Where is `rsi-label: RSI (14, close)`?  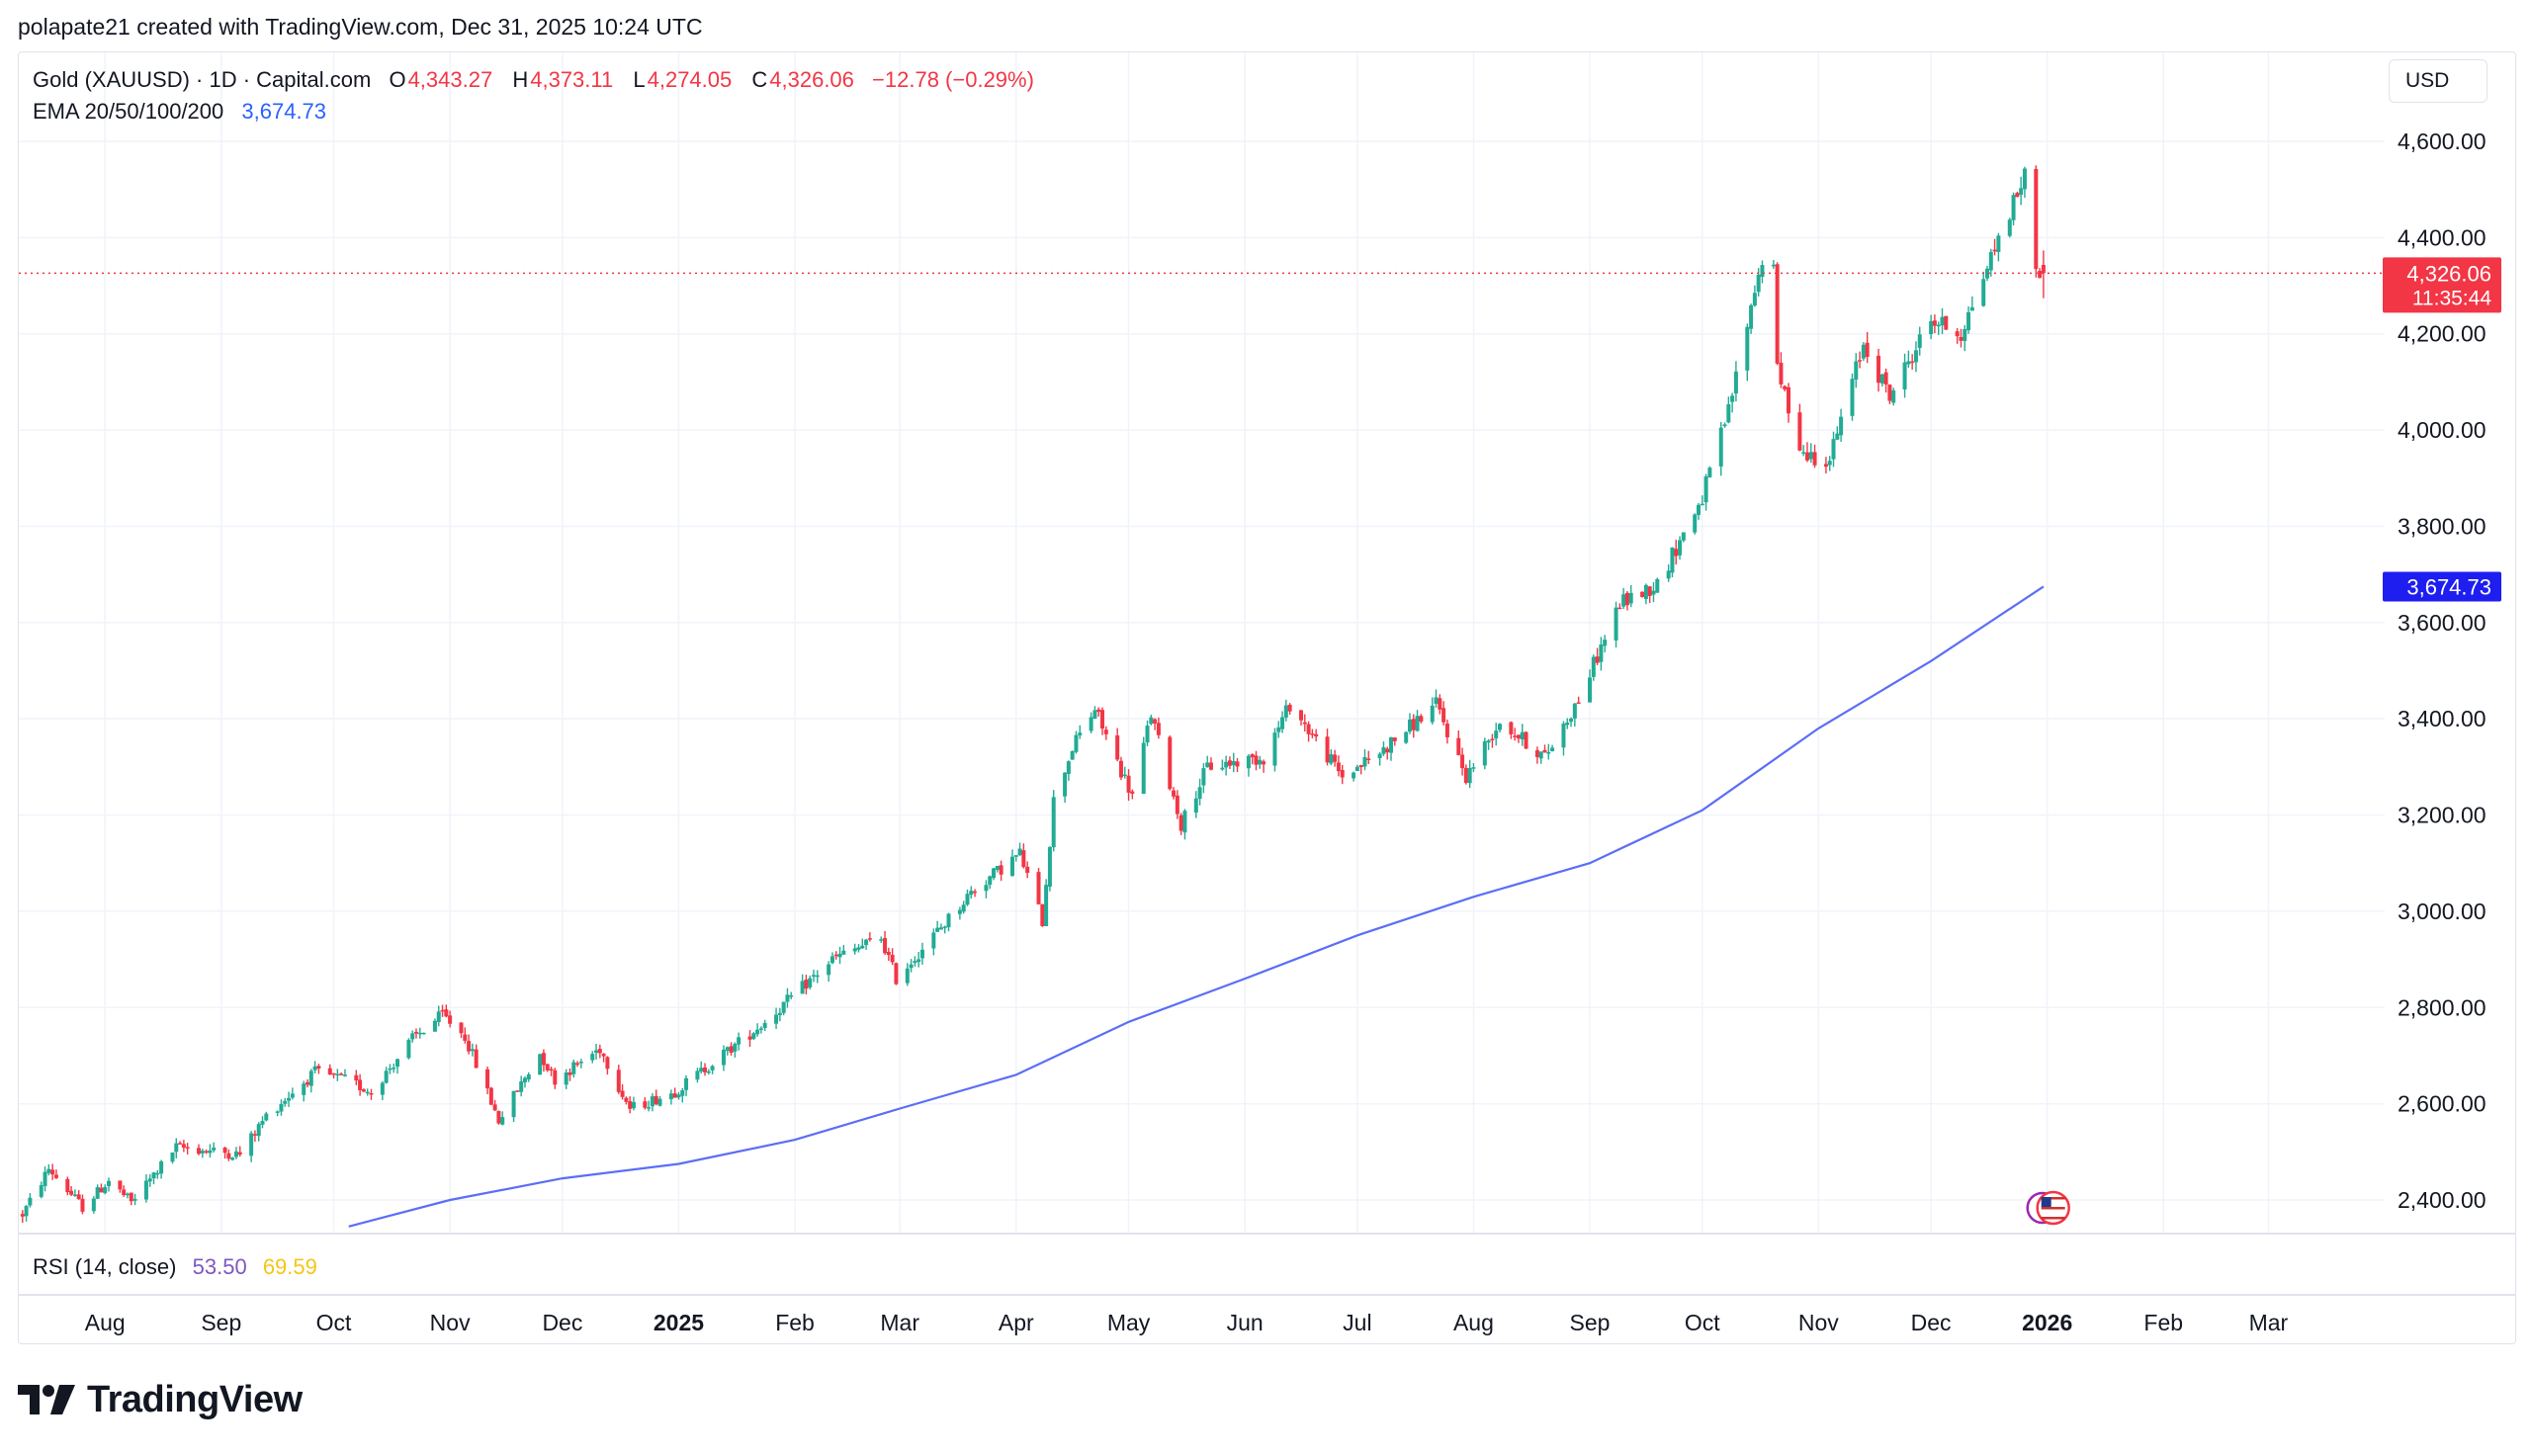 rsi-label: RSI (14, close) is located at coordinates (105, 1266).